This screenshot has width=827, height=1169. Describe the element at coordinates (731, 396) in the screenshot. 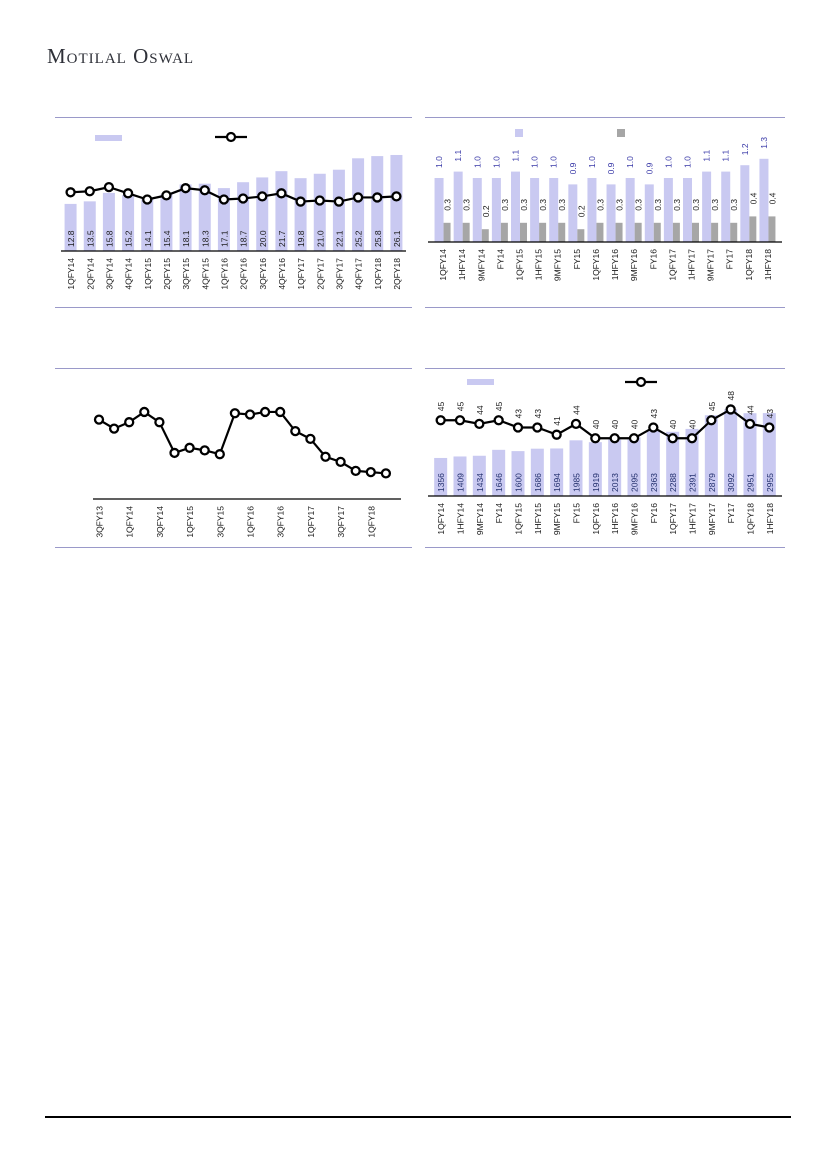

I see `line-value-label: 48` at that location.